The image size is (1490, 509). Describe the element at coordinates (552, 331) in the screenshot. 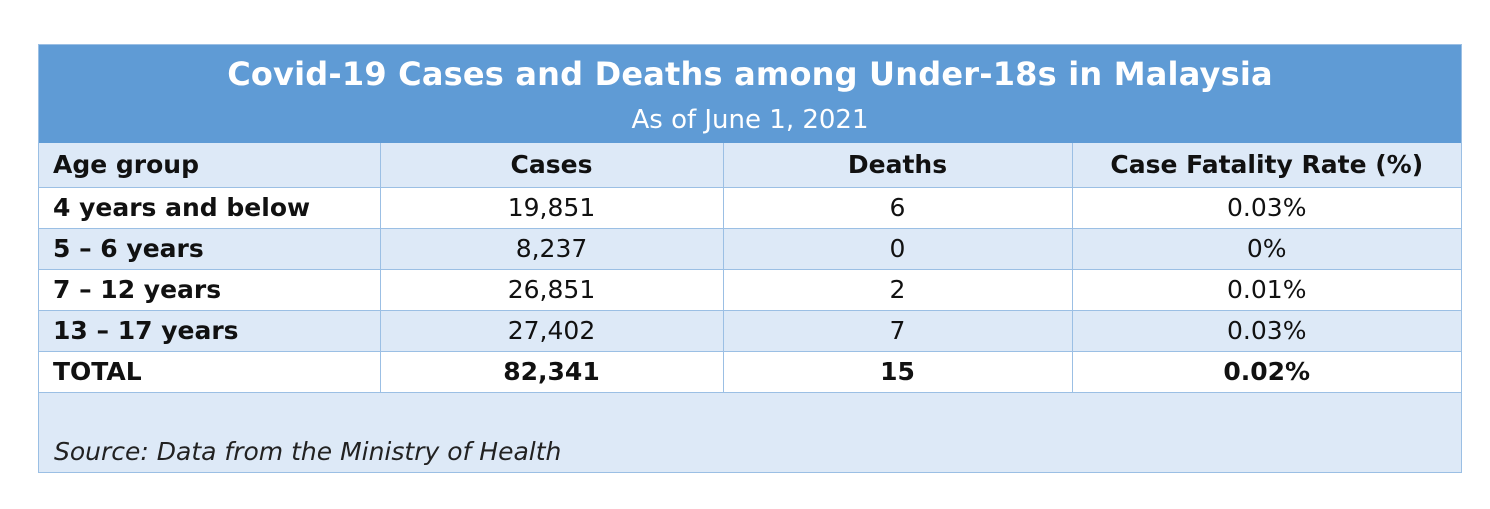

I see `cases-cell: 27,402` at that location.